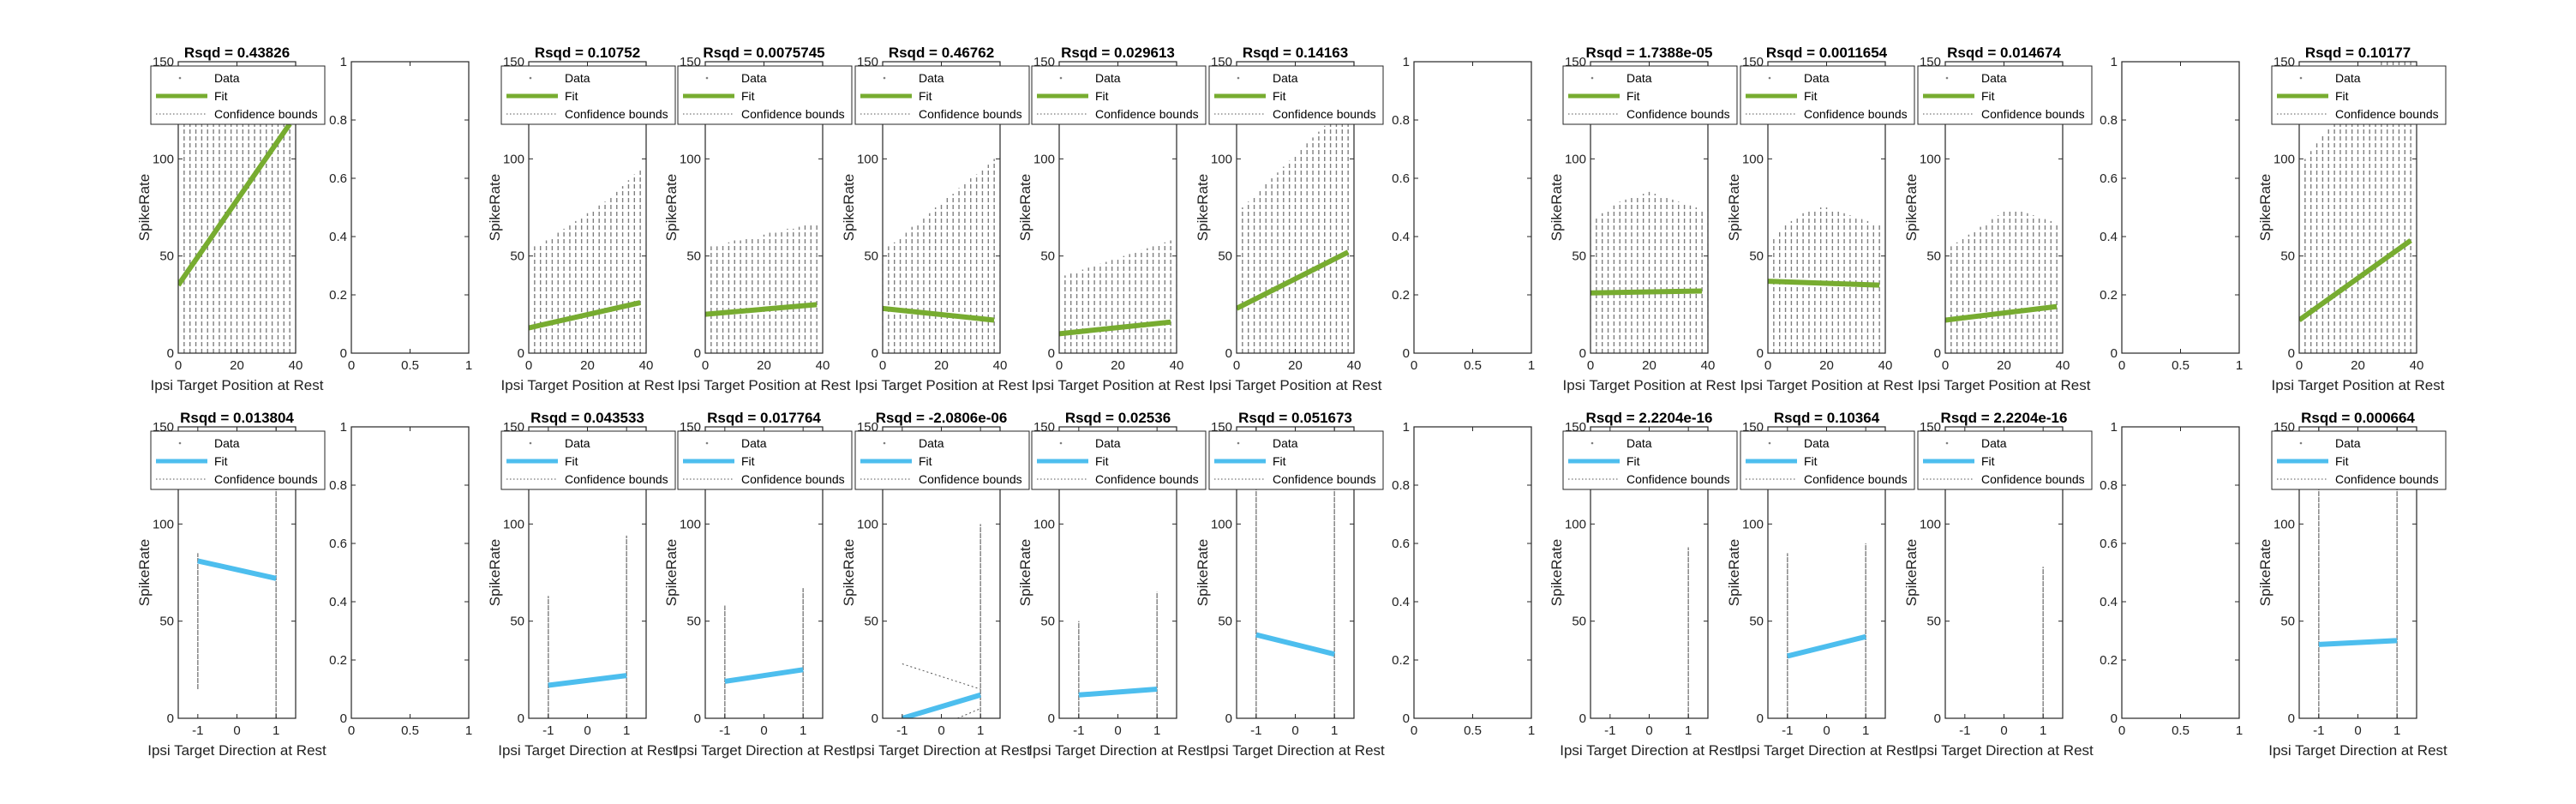  I want to click on subplot-title: Rsqd = 0.02536, so click(1118, 418).